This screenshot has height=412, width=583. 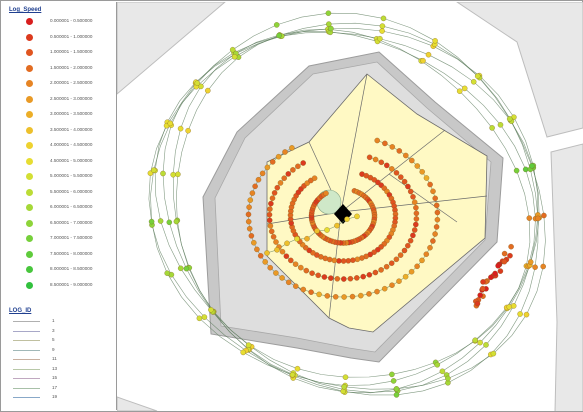 What do you see at coordinates (71, 82) in the screenshot?
I see `speed-range-label: 2.000001 - 2.500000` at bounding box center [71, 82].